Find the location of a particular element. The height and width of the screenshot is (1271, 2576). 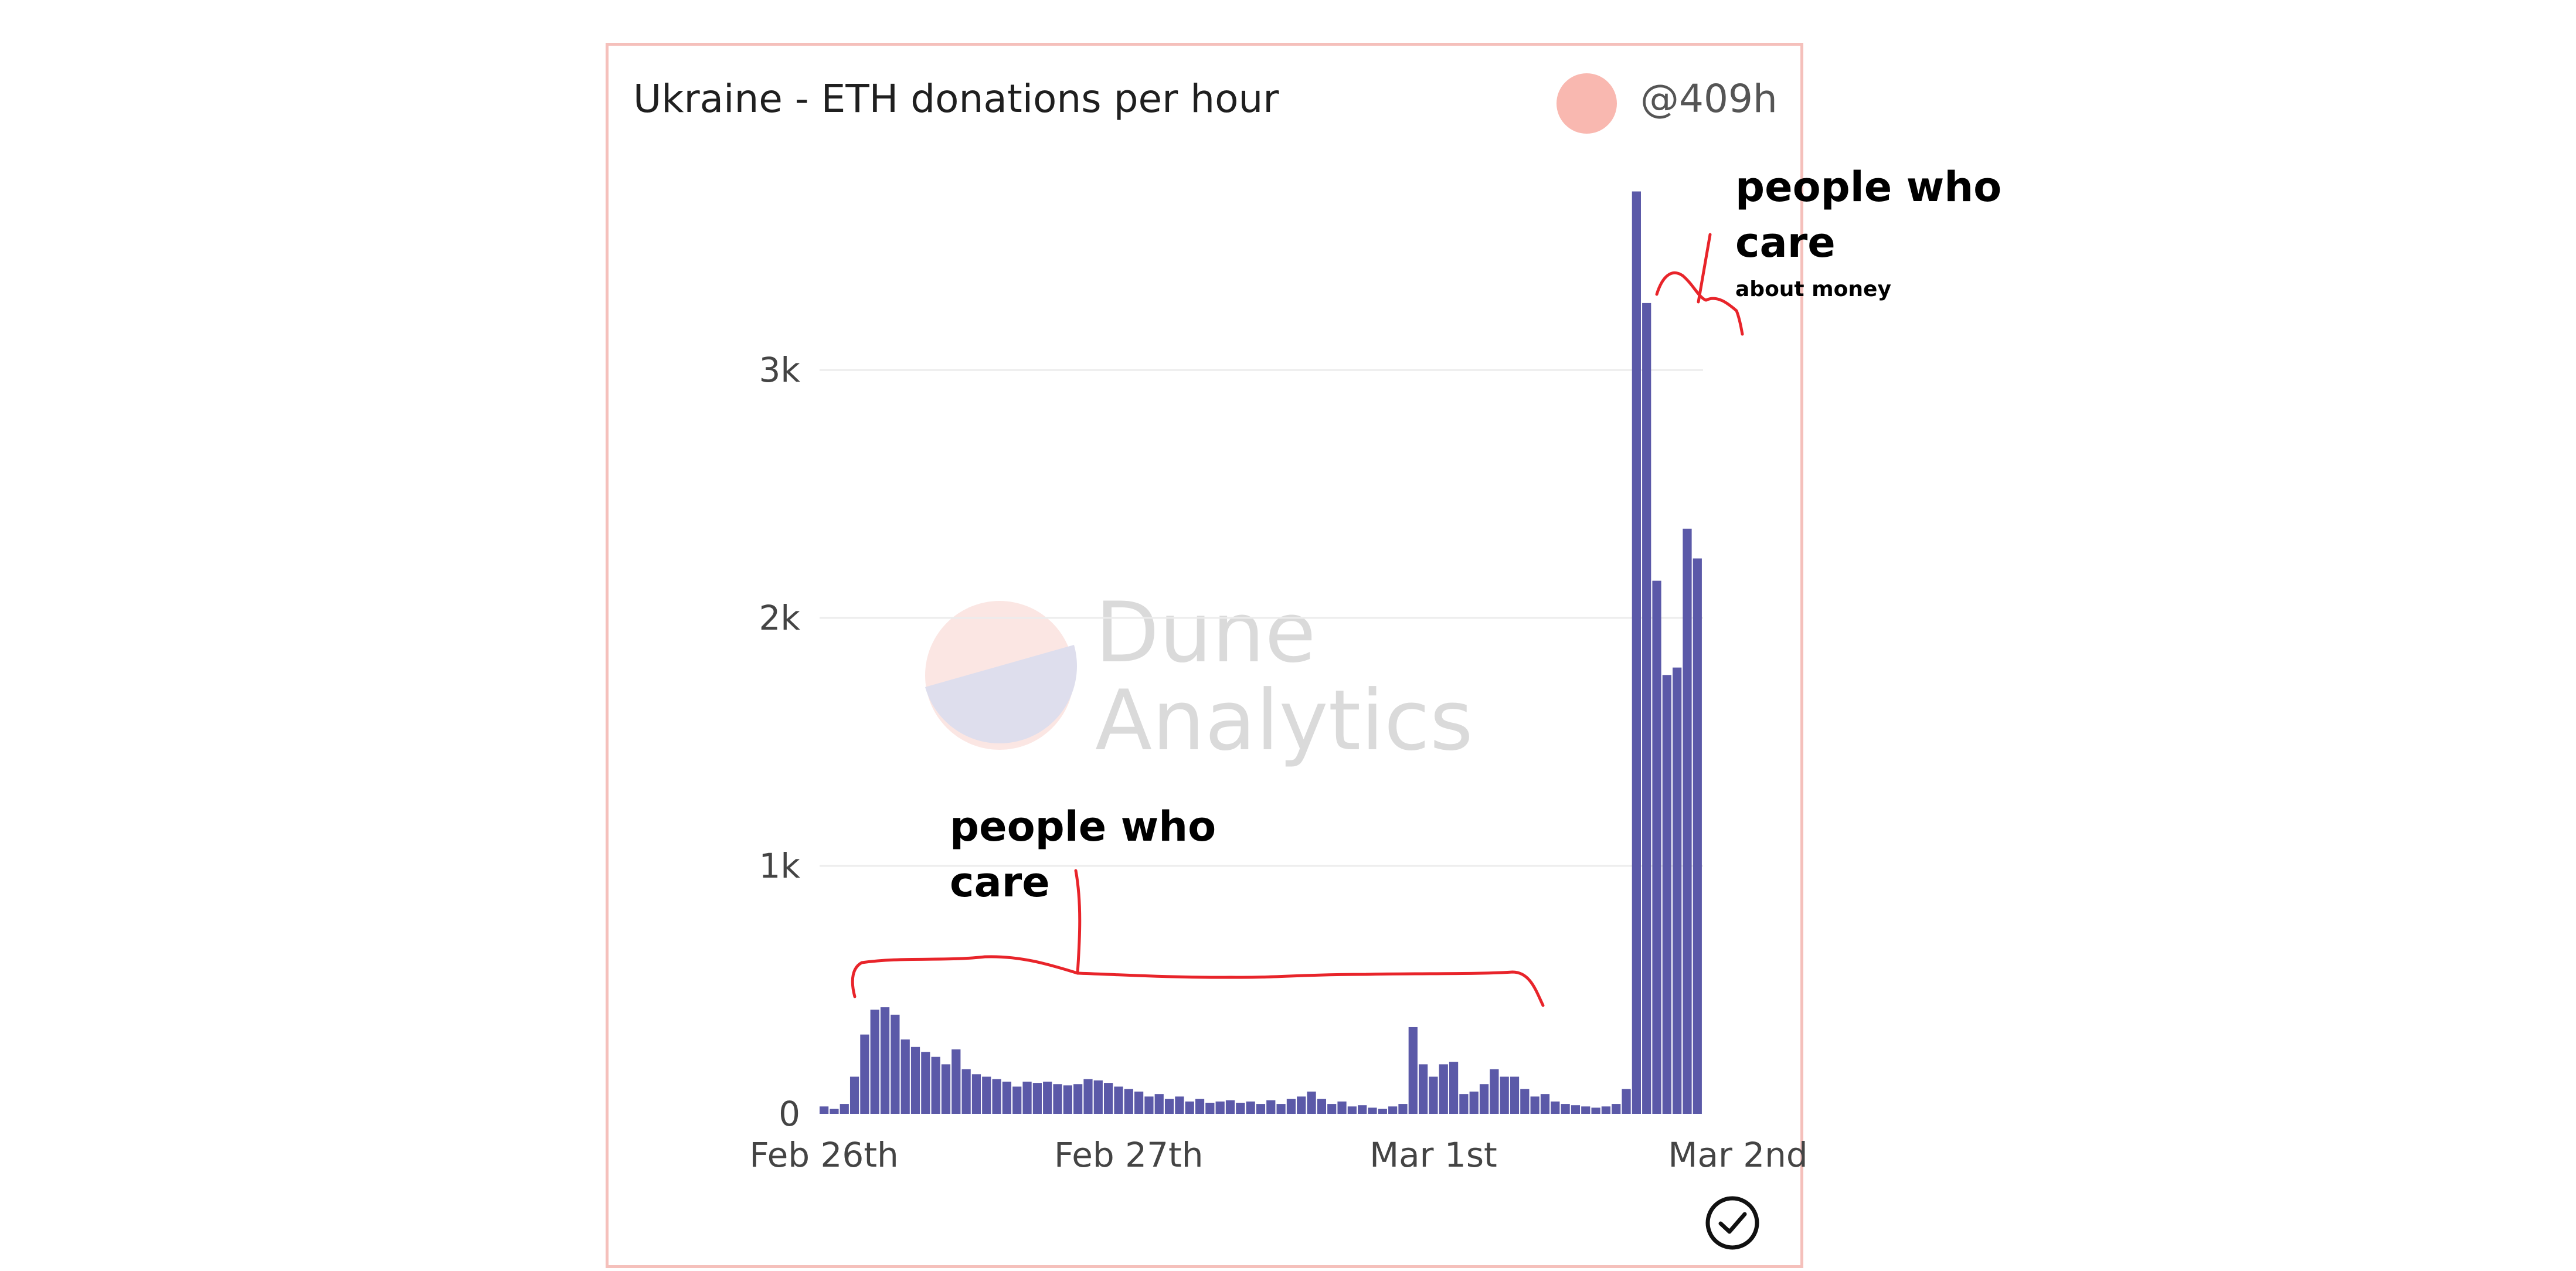

annotation-top: people who care is located at coordinates (1869, 215).